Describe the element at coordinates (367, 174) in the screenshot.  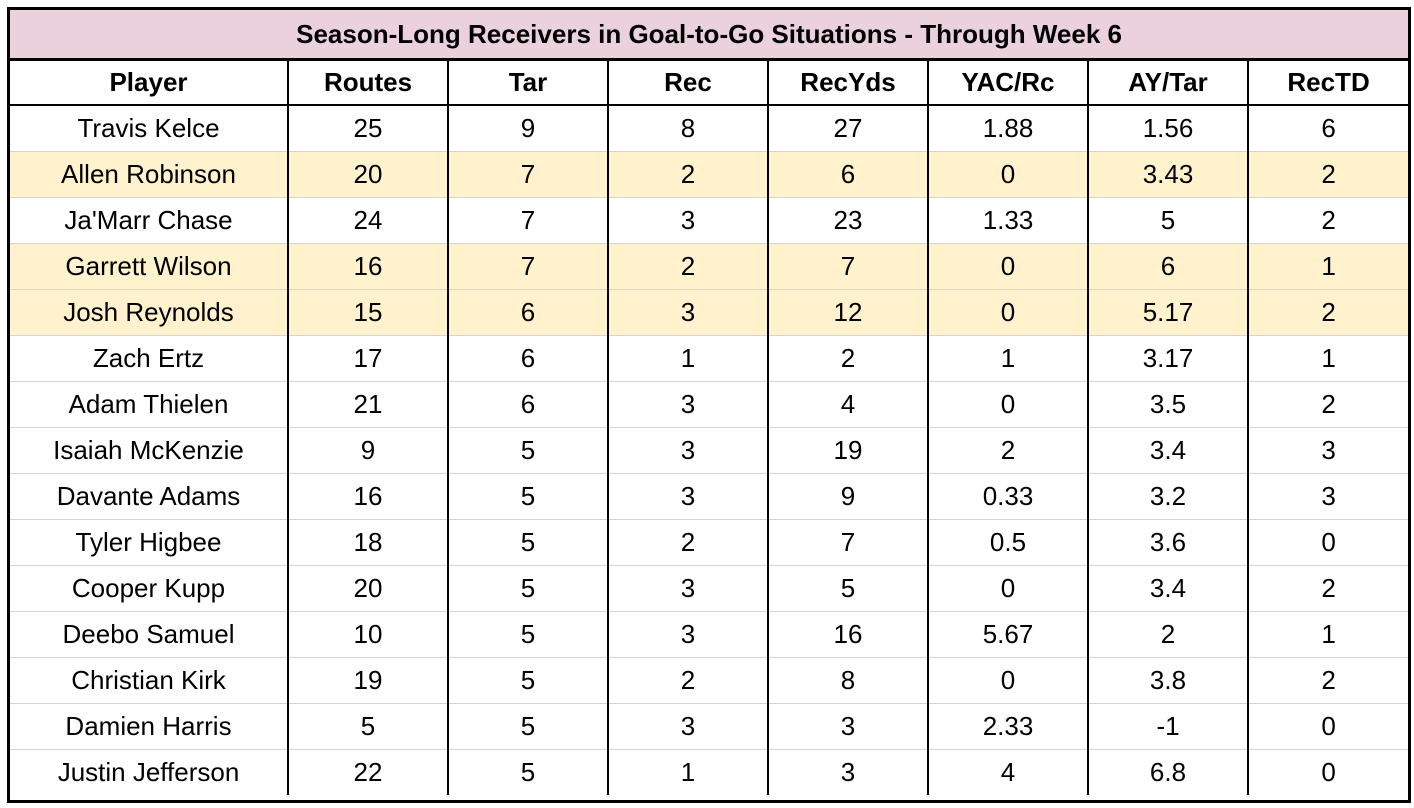
I see `stat-cell-routes: 20` at that location.